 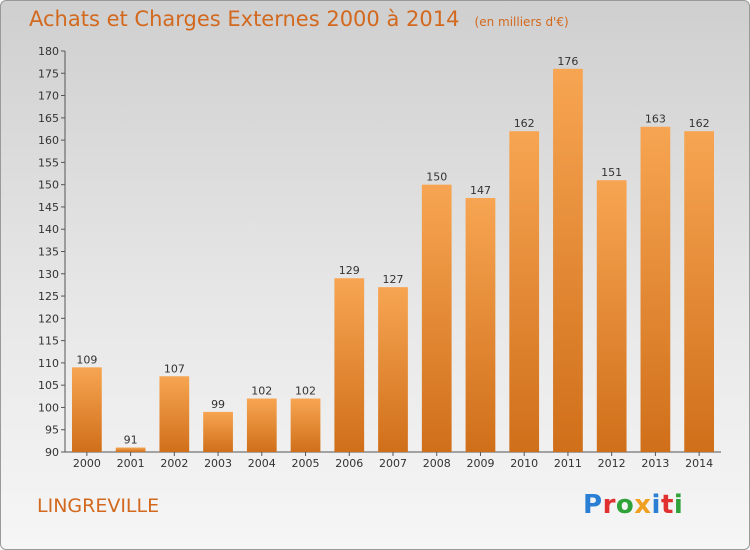 What do you see at coordinates (261, 425) in the screenshot?
I see `bar-2004` at bounding box center [261, 425].